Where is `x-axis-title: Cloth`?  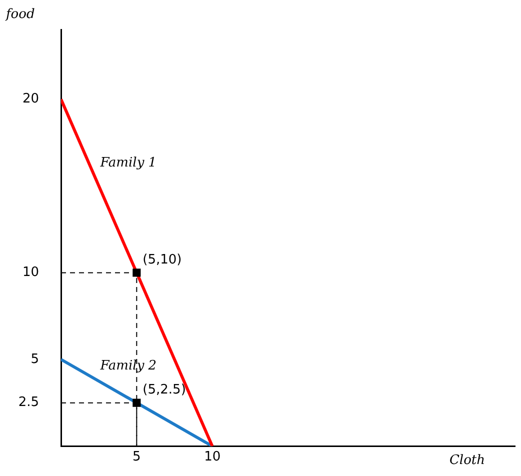 x-axis-title: Cloth is located at coordinates (467, 460).